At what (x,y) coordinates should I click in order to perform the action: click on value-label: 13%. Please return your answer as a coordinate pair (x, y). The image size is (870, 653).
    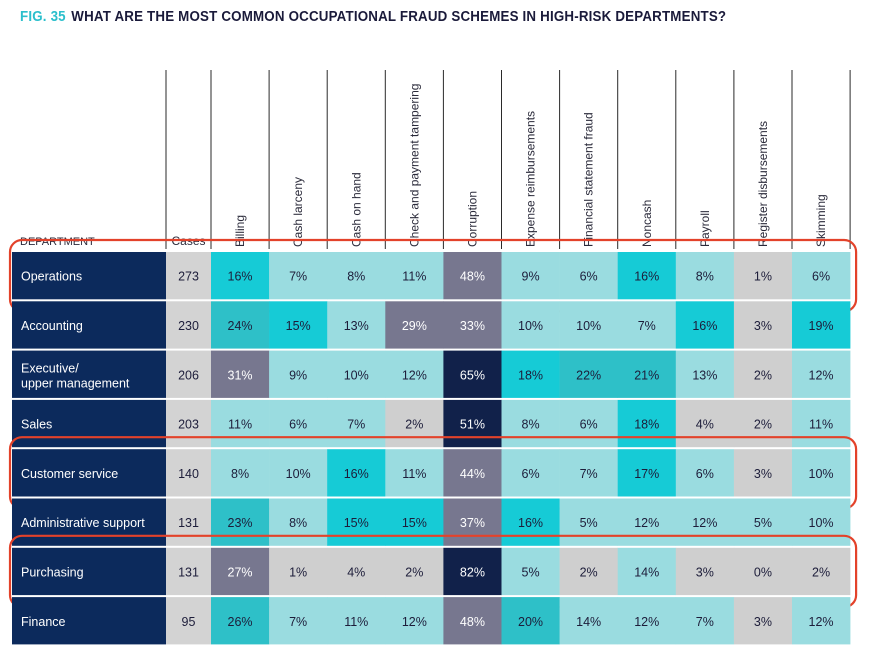
    Looking at the image, I should click on (704, 375).